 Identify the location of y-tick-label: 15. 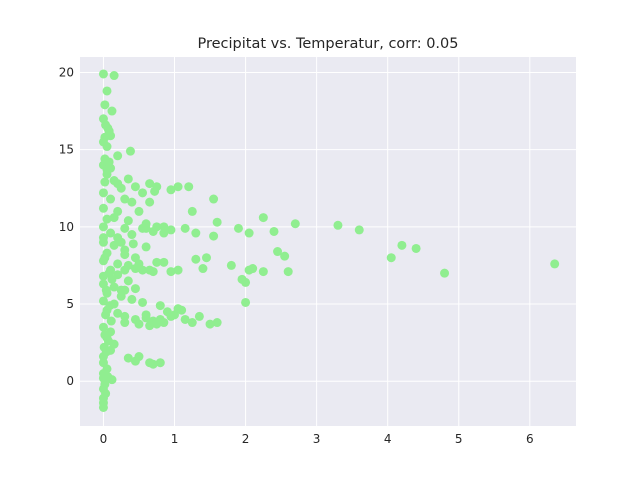
(66, 150).